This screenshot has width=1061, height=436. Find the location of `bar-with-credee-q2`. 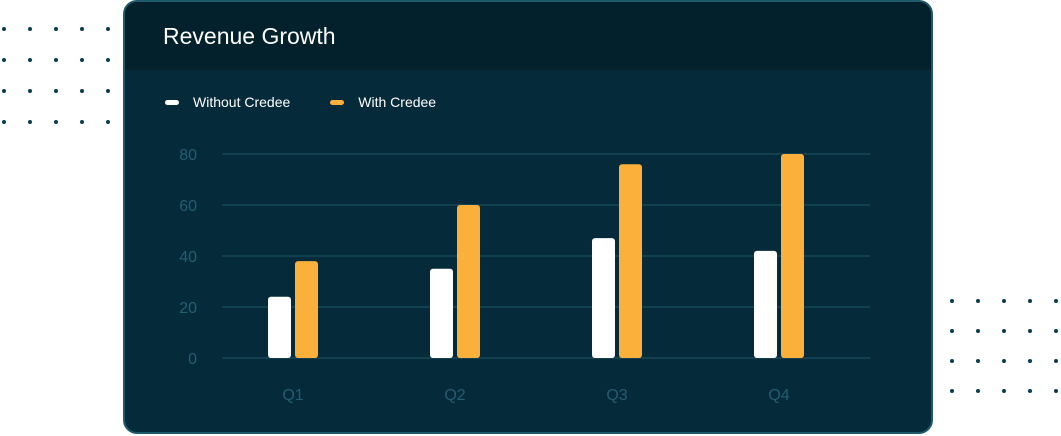

bar-with-credee-q2 is located at coordinates (468, 281).